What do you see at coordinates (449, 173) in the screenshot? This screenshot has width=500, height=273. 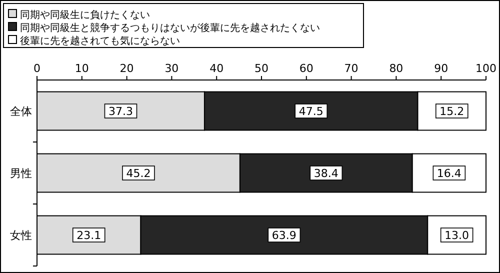 I see `data-label: 16.4` at bounding box center [449, 173].